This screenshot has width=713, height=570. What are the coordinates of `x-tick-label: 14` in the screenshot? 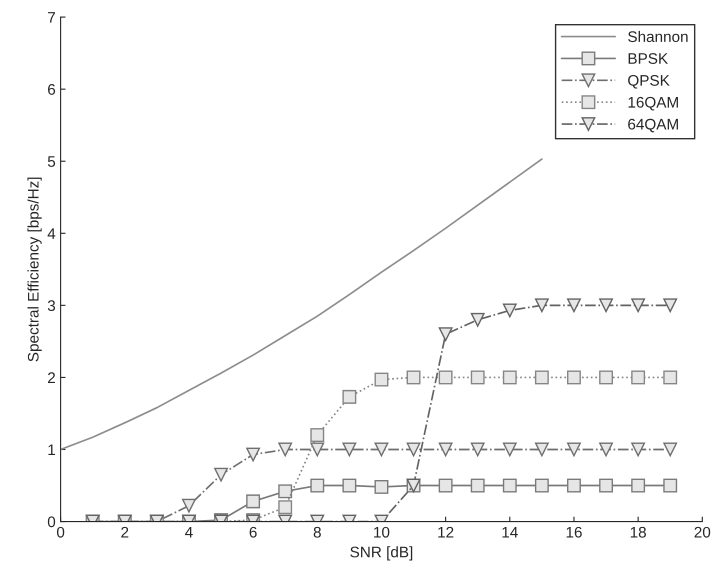 It's located at (510, 532).